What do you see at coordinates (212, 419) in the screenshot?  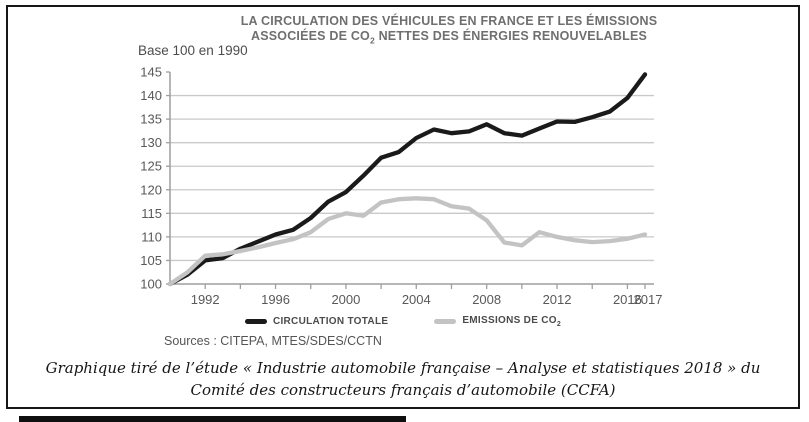 I see `cropped-element-edge` at bounding box center [212, 419].